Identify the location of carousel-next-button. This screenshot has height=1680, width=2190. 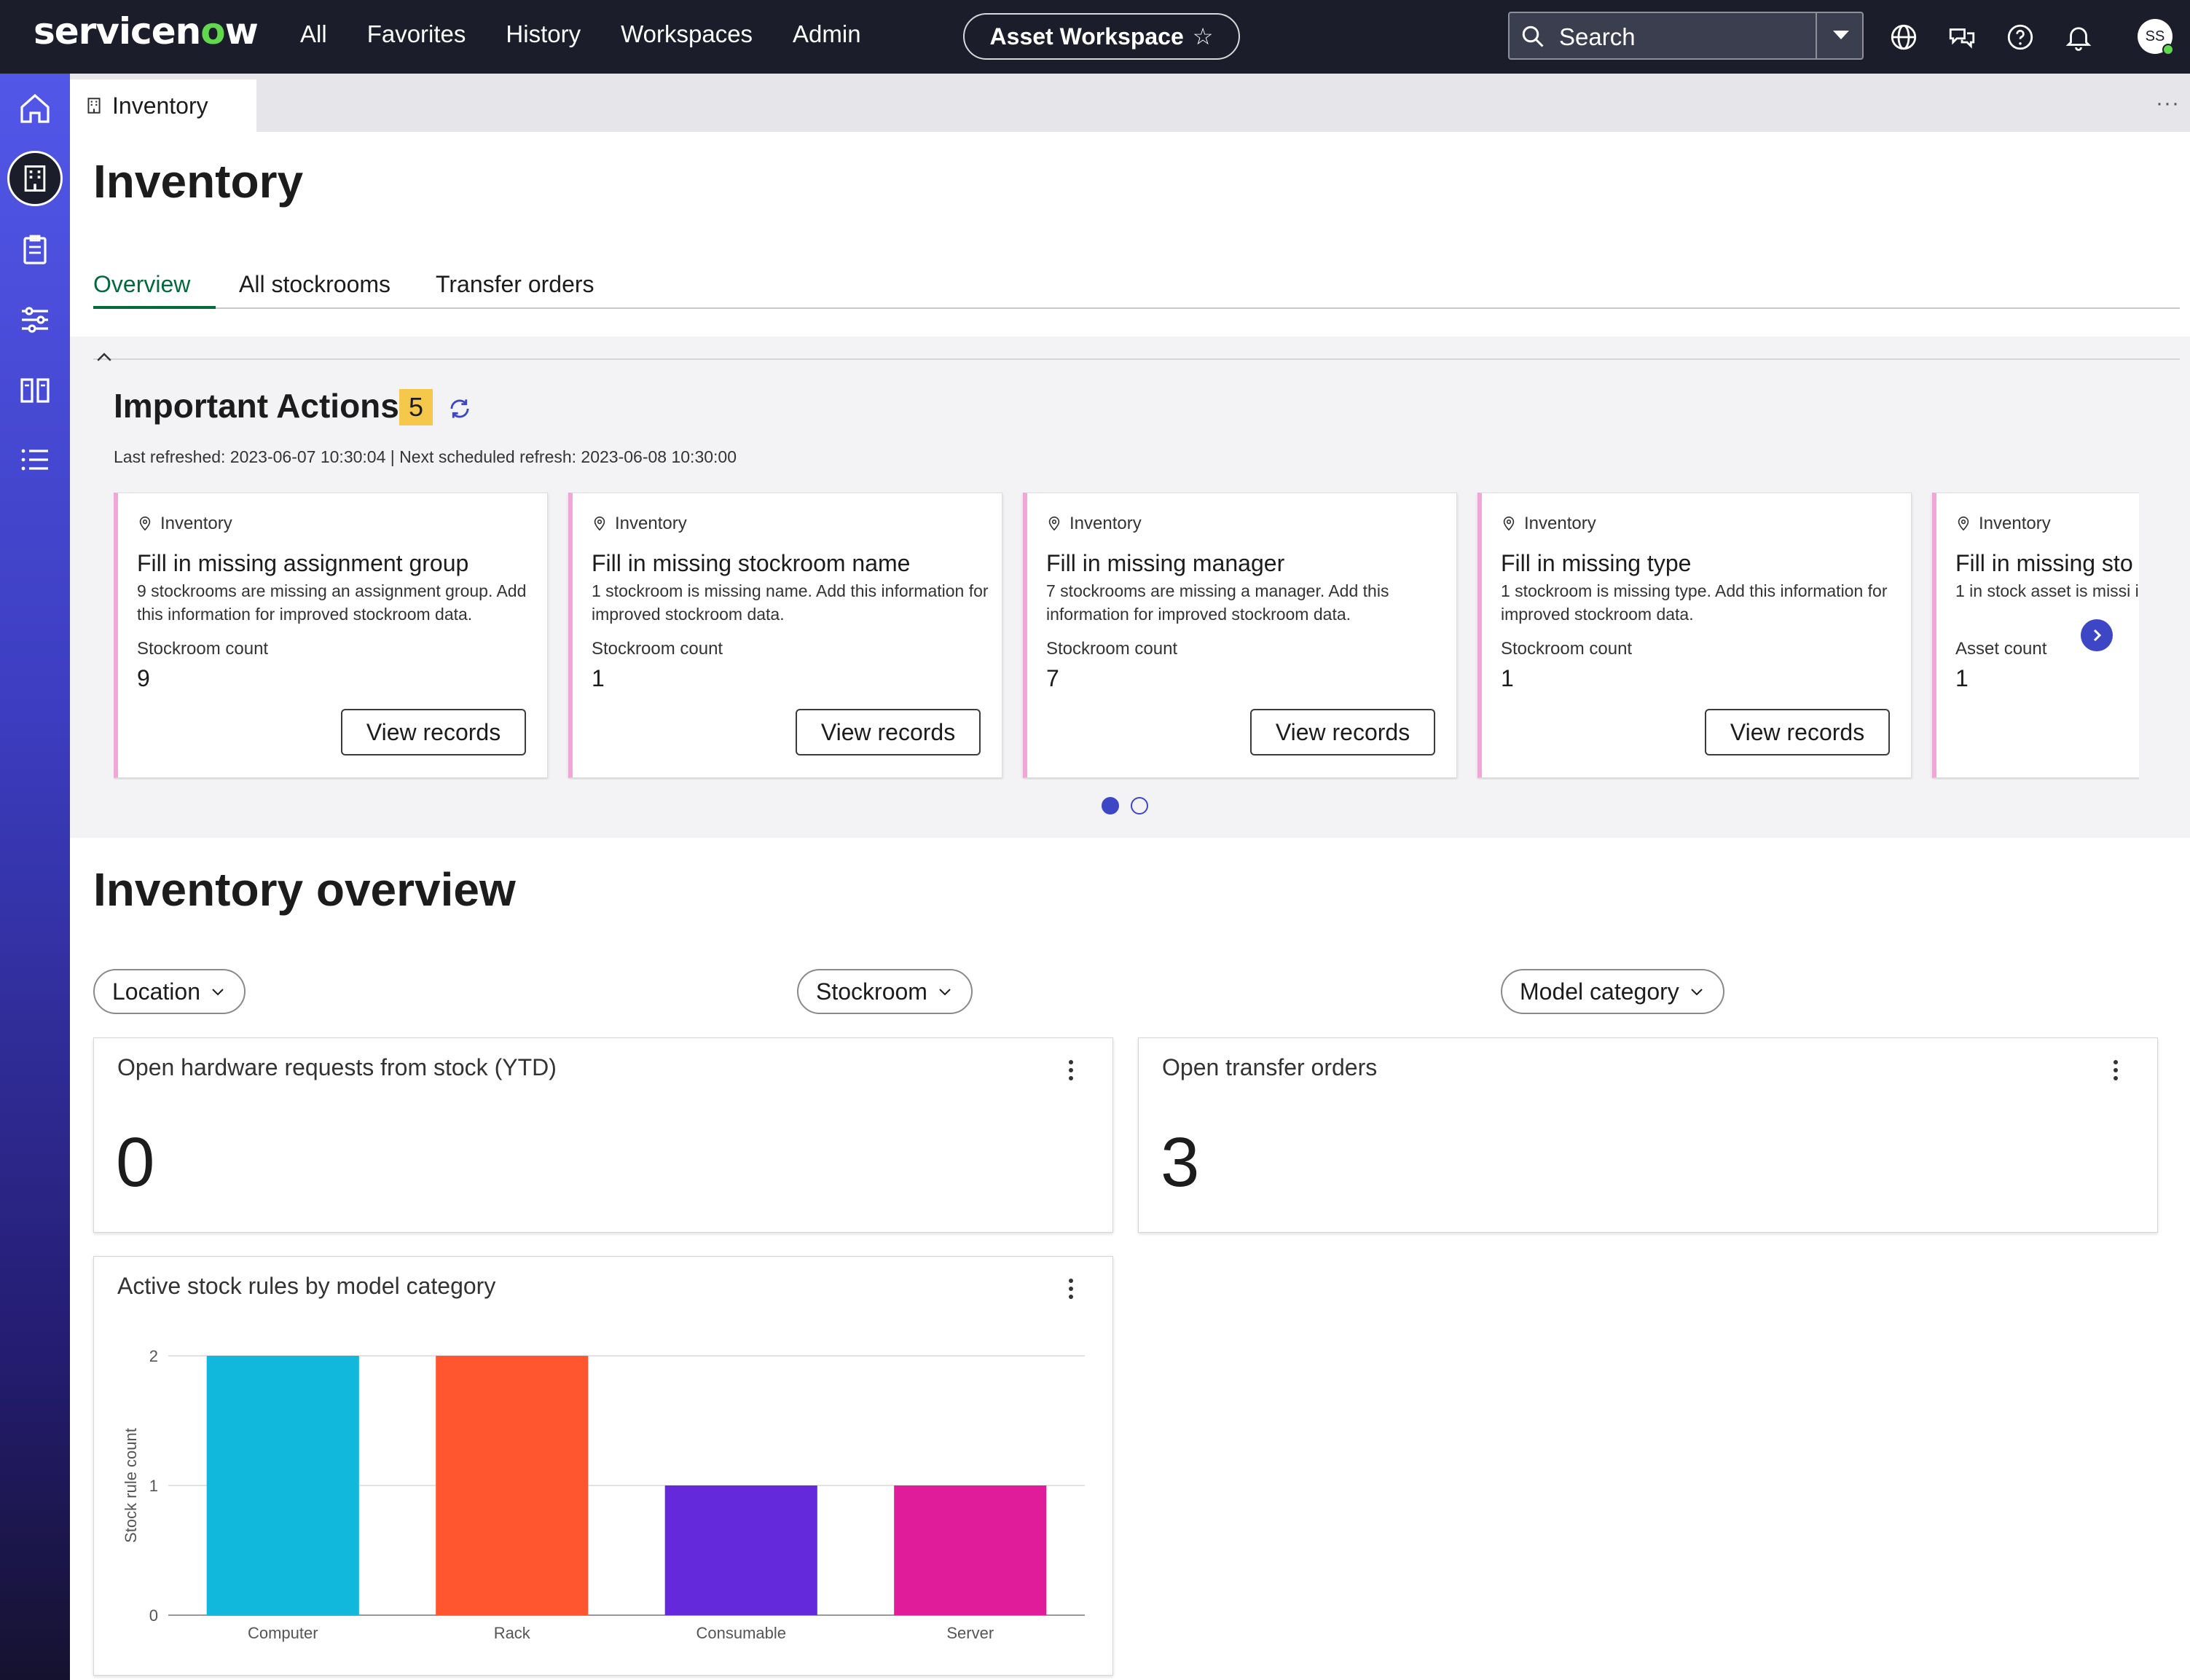
(2097, 635).